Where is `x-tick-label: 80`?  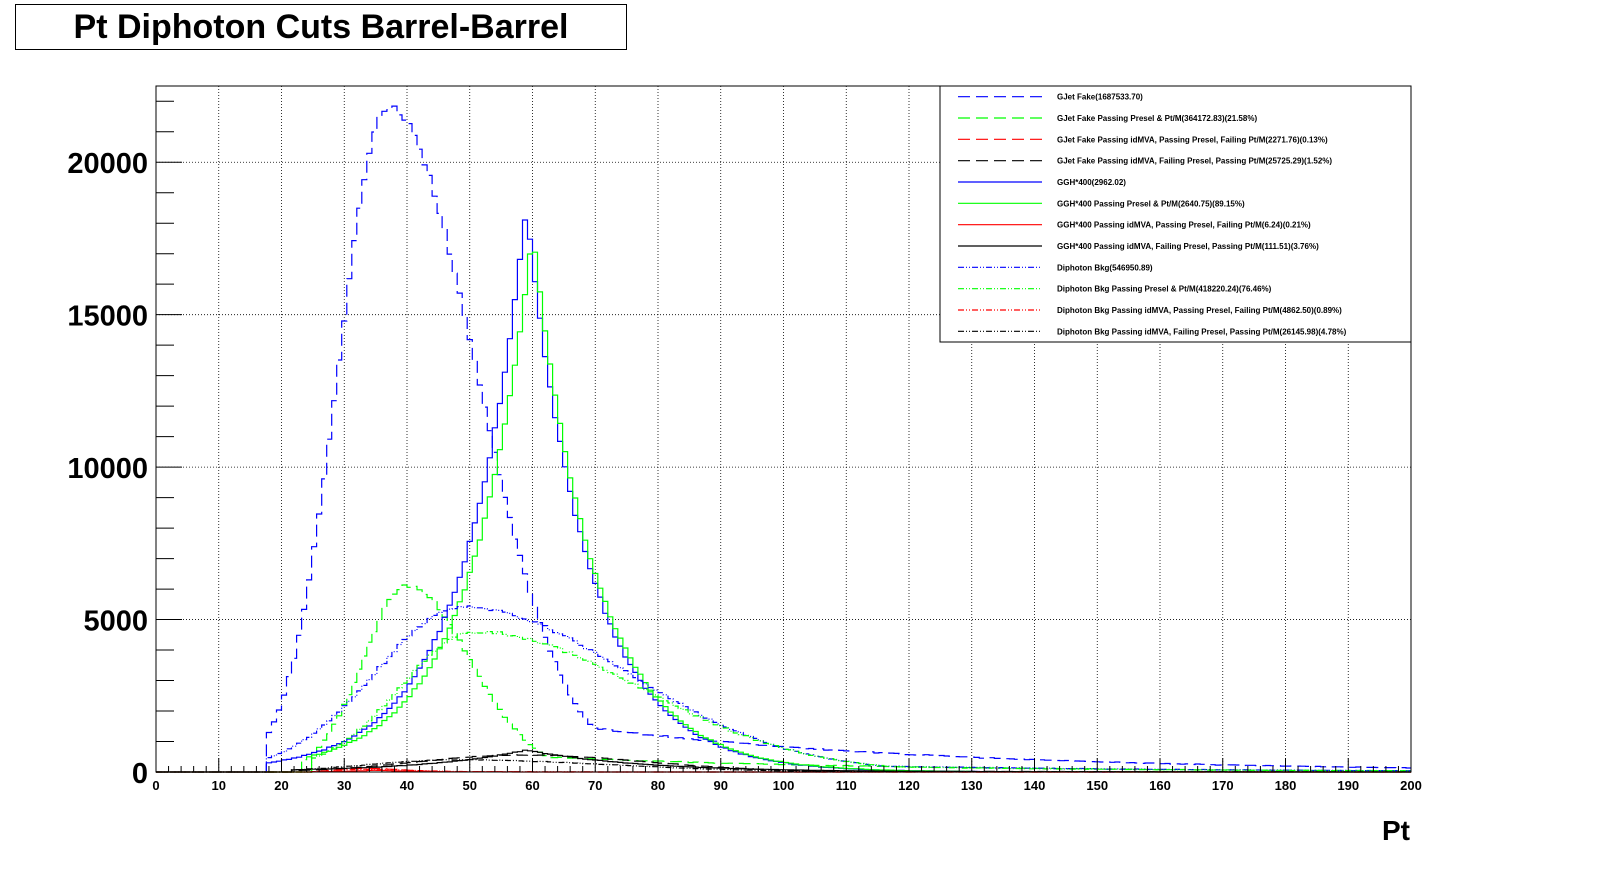 x-tick-label: 80 is located at coordinates (658, 785).